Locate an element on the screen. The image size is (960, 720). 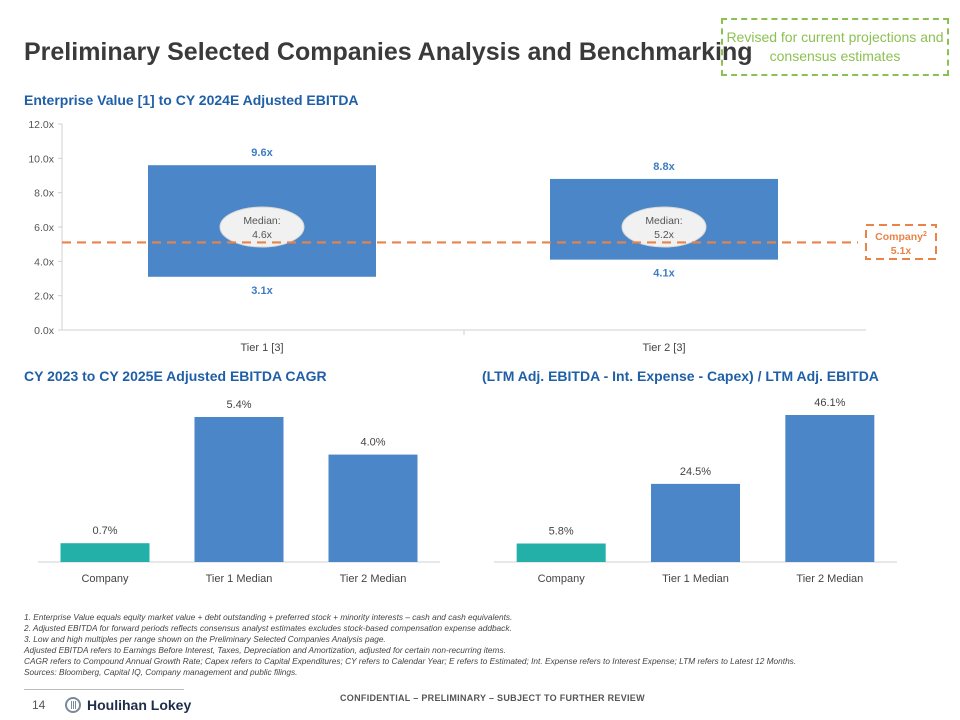
ev-low-label: 4.1x is located at coordinates (664, 274).